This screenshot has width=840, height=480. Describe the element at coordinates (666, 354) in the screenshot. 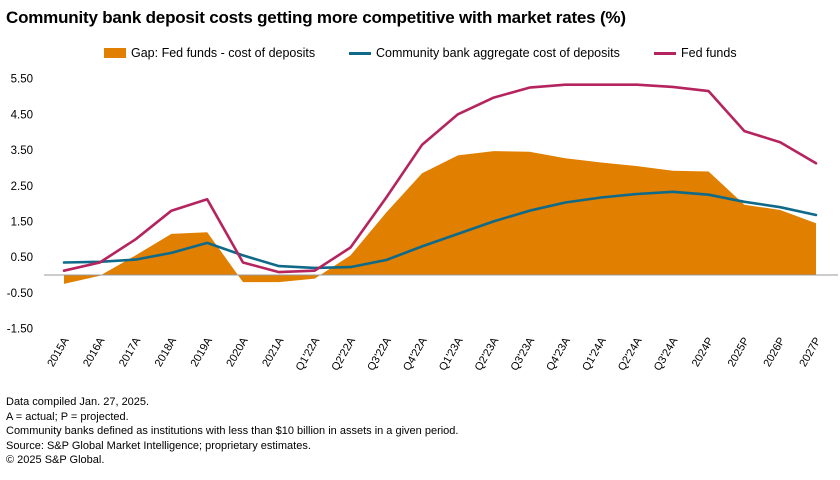

I see `x-tick-label: Q3'24A` at that location.